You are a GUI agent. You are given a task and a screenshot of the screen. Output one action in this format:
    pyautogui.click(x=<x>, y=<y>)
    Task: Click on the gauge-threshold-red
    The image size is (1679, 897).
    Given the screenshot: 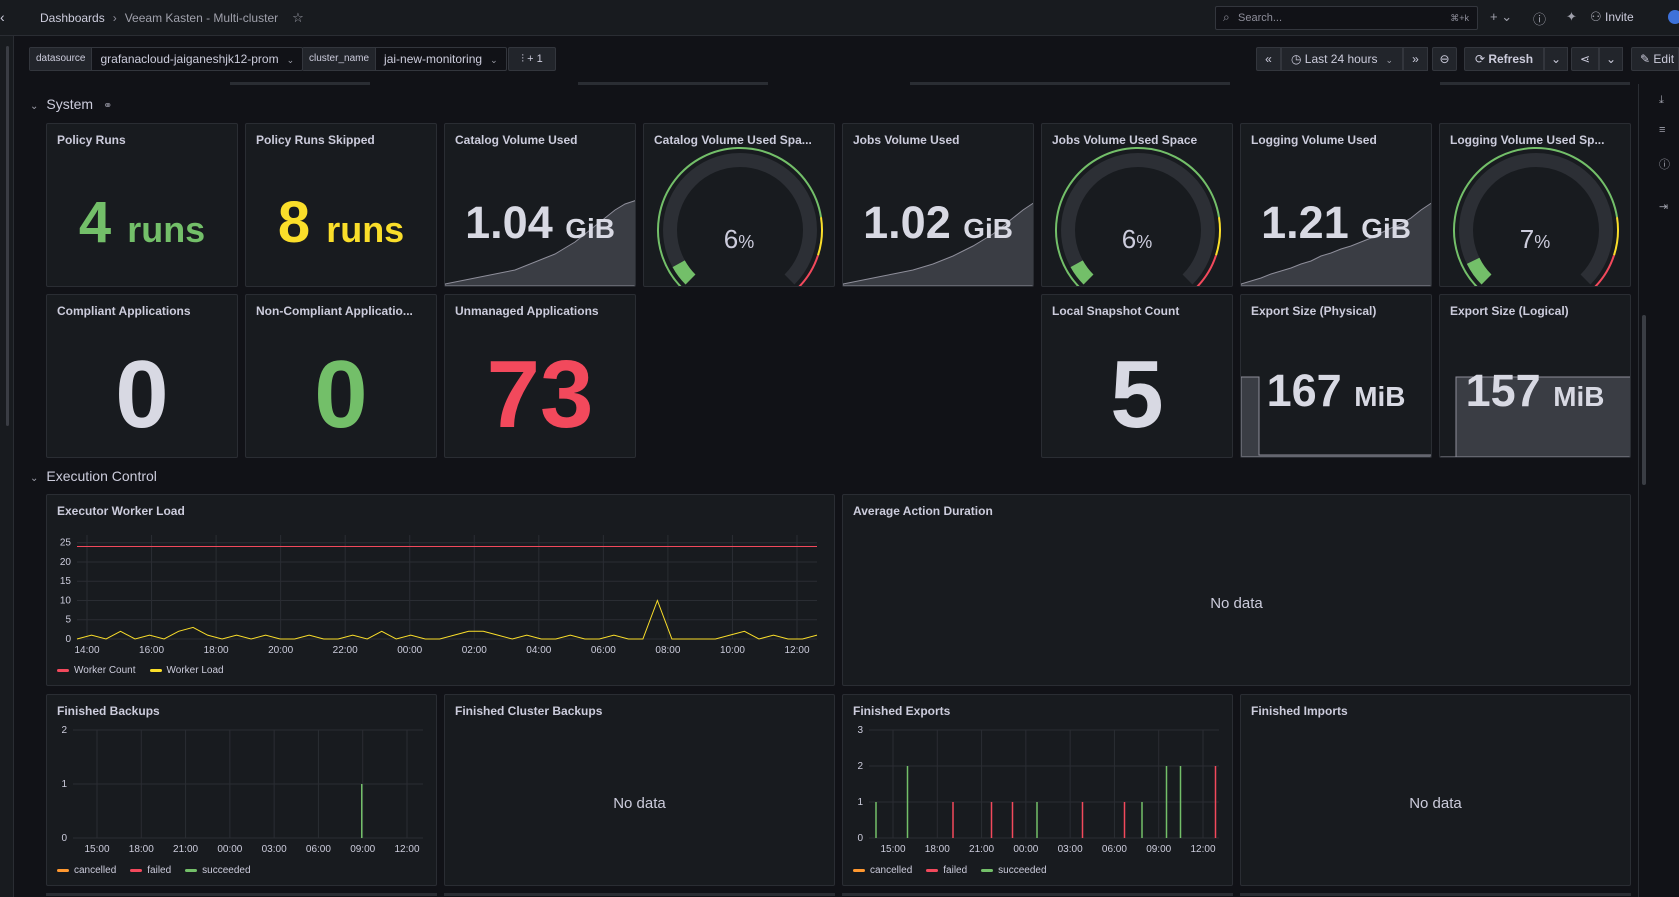 What is the action you would take?
    pyautogui.click(x=808, y=270)
    